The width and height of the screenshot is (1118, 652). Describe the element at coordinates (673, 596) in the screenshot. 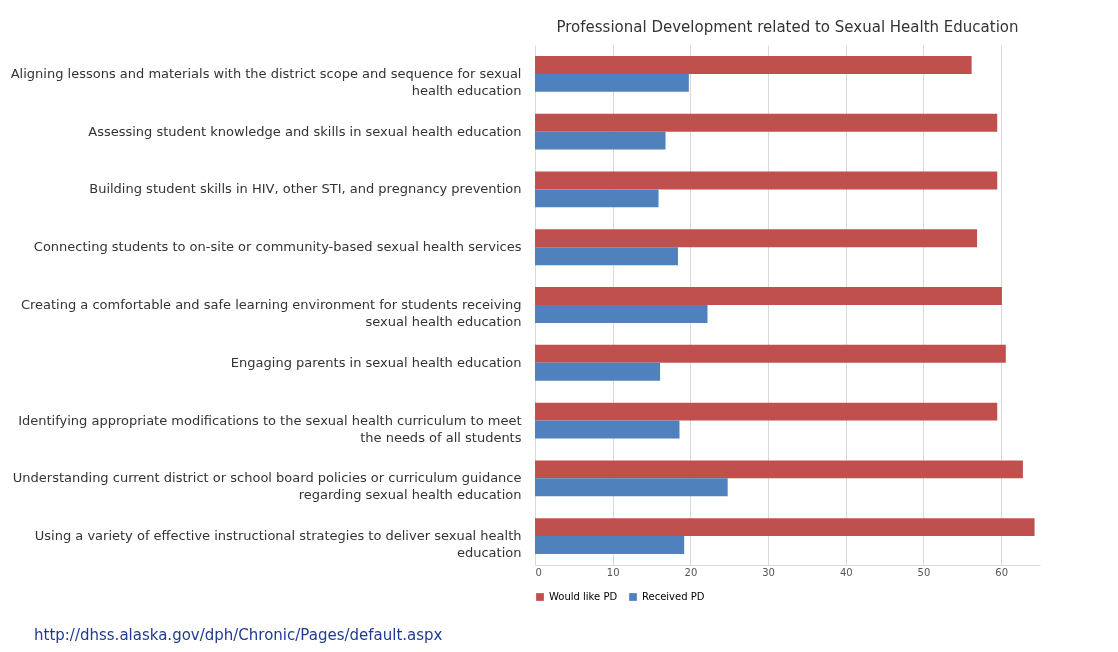

I see `legend-label: Received PD` at that location.